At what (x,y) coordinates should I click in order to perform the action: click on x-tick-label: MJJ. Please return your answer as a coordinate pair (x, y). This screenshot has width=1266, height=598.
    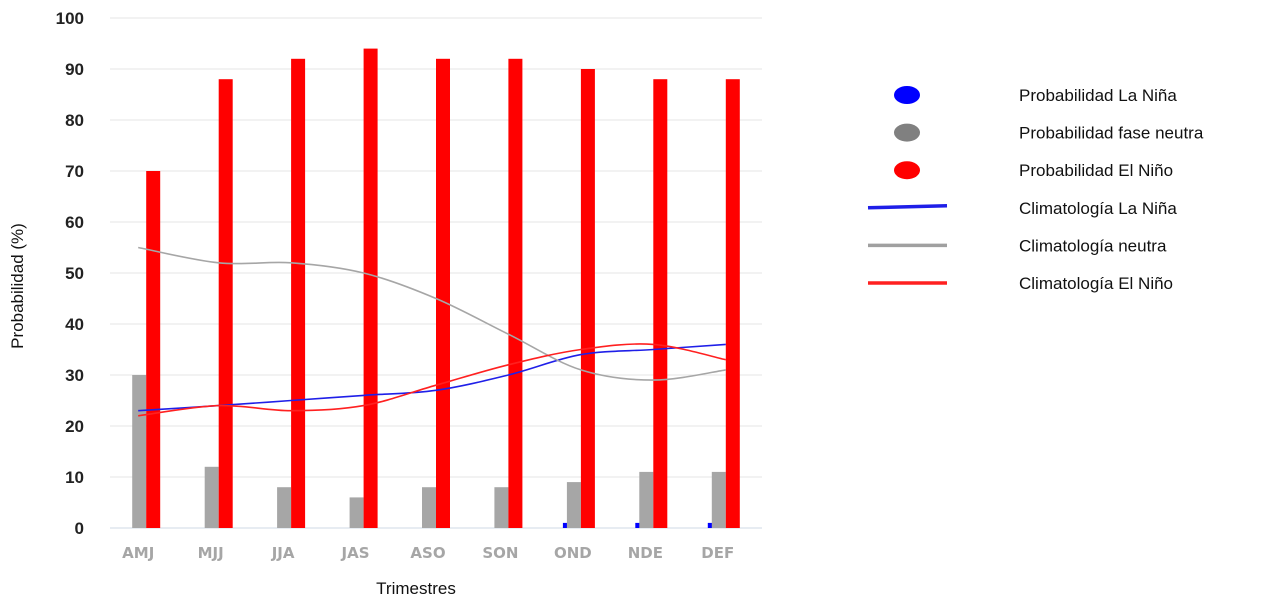
    Looking at the image, I should click on (211, 553).